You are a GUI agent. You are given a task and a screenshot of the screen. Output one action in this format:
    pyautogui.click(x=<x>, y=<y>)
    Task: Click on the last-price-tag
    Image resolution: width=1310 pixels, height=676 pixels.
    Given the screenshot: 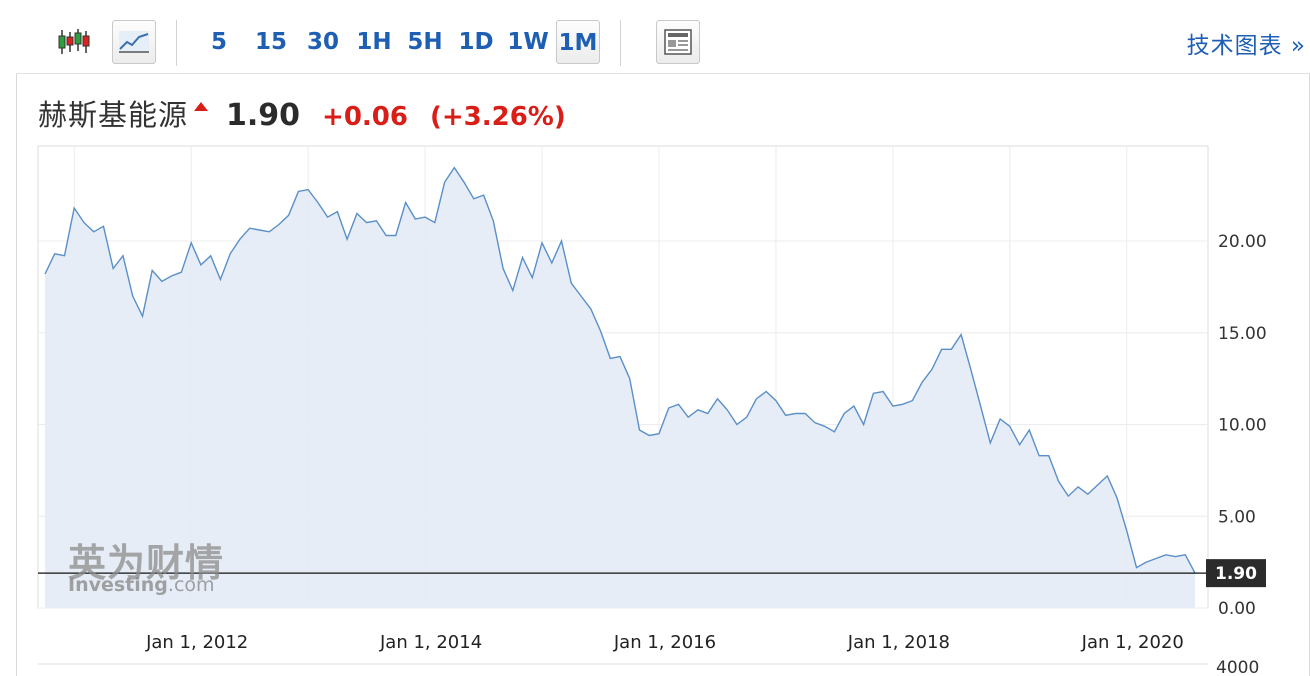 What is the action you would take?
    pyautogui.click(x=1236, y=573)
    